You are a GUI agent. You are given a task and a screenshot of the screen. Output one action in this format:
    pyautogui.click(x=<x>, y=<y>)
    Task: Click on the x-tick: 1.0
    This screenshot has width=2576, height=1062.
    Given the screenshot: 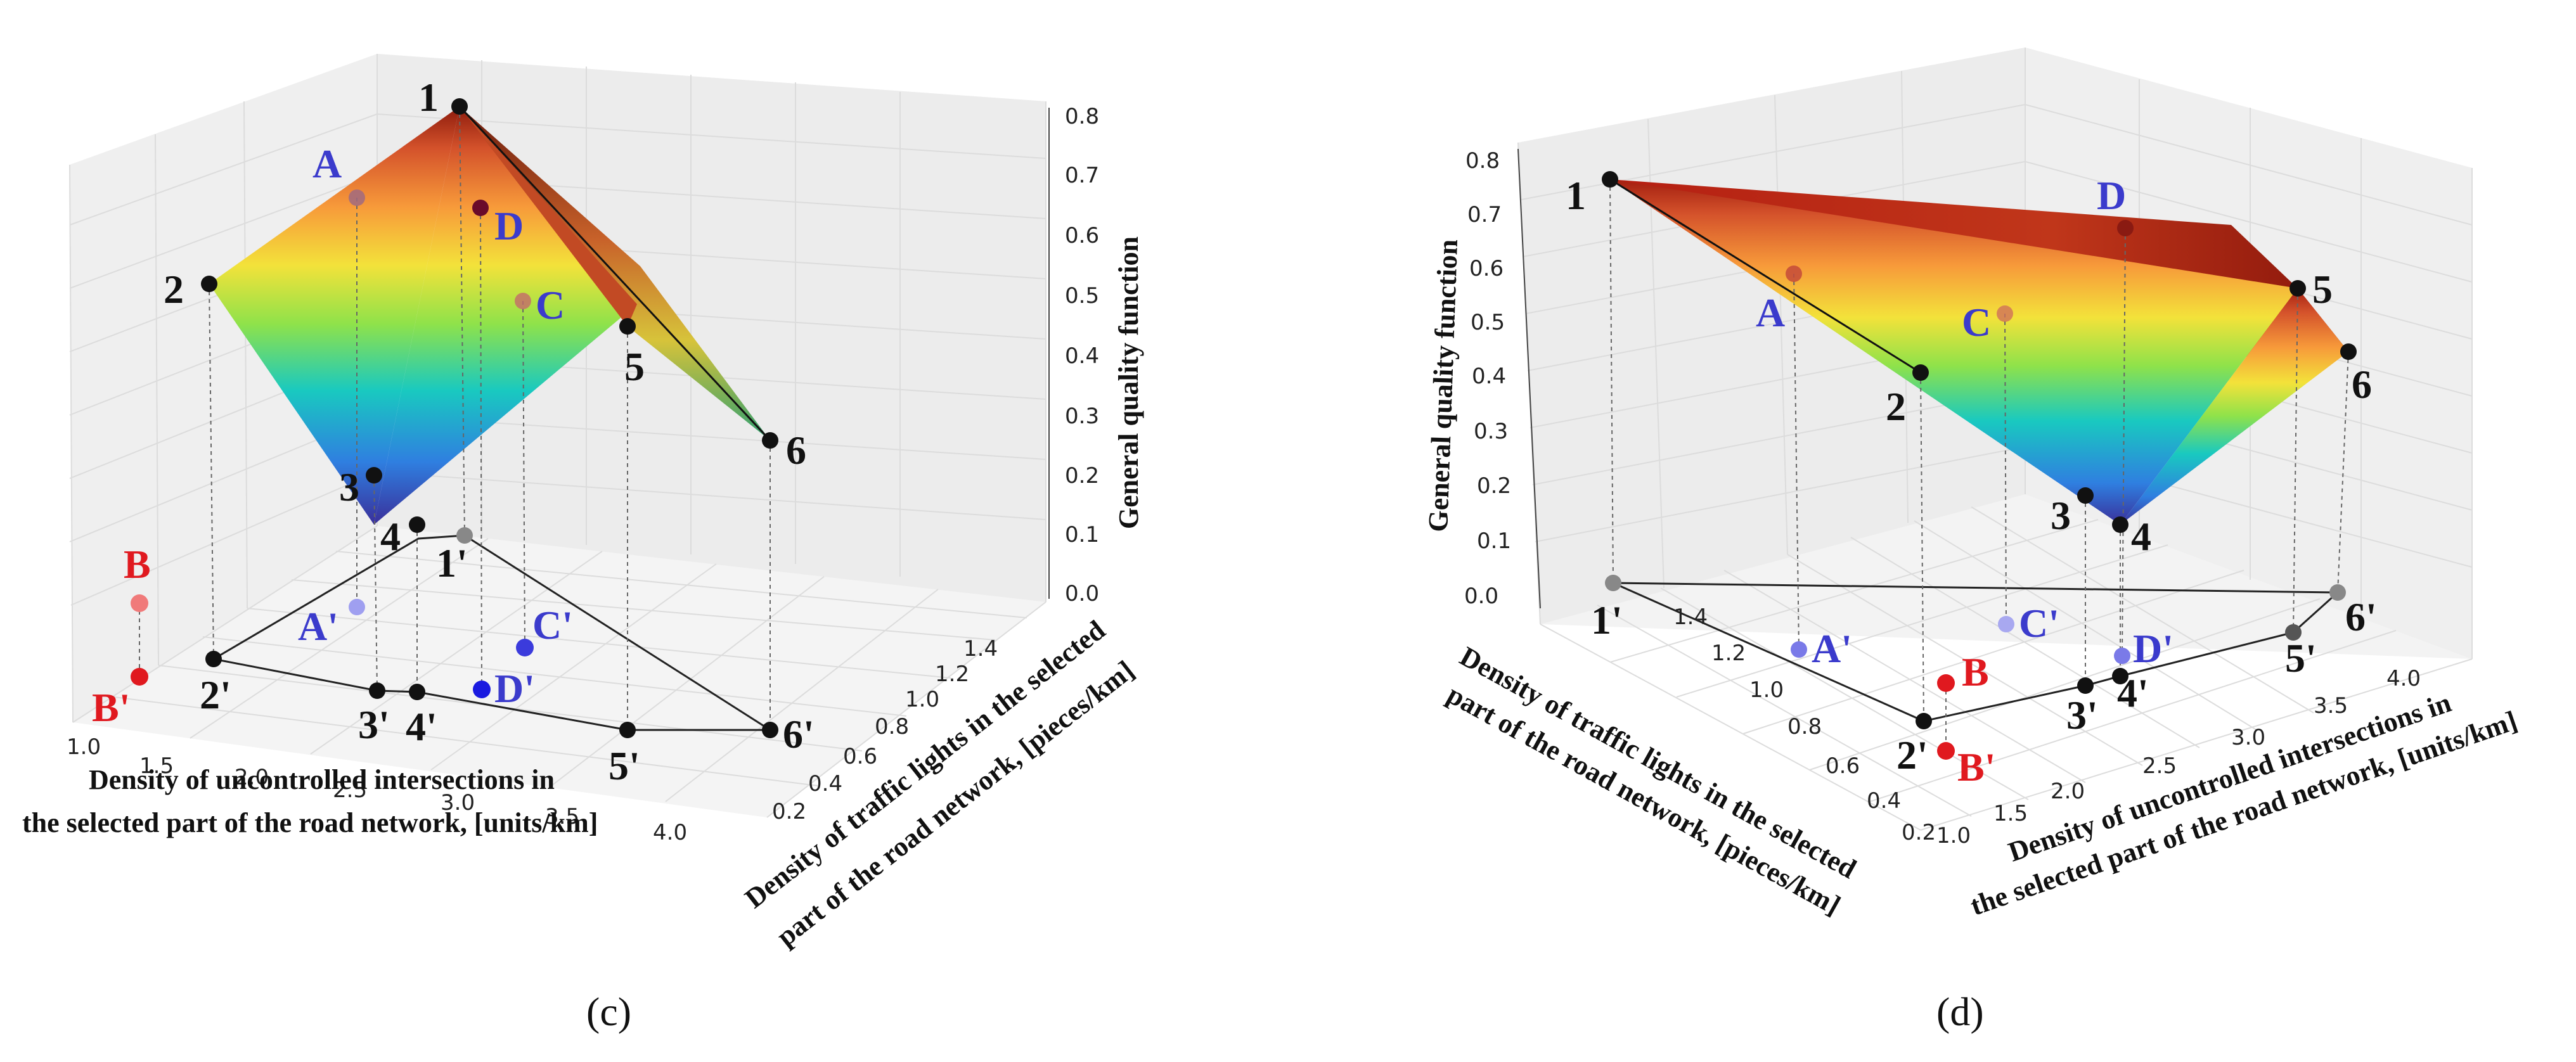 What is the action you would take?
    pyautogui.click(x=1954, y=835)
    